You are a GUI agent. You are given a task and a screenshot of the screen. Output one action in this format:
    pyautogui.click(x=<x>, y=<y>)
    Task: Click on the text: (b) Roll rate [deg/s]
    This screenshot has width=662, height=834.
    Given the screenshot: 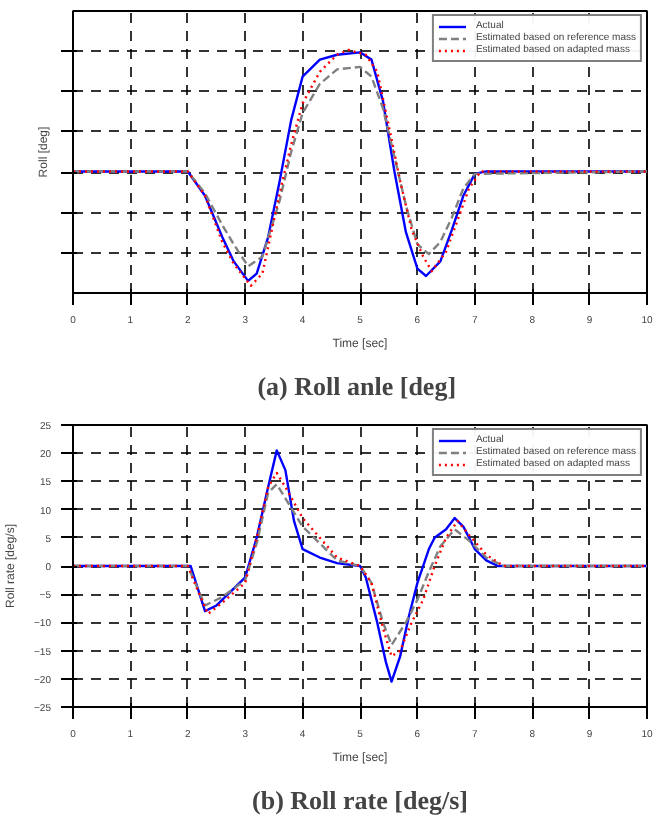 What is the action you would take?
    pyautogui.click(x=360, y=800)
    